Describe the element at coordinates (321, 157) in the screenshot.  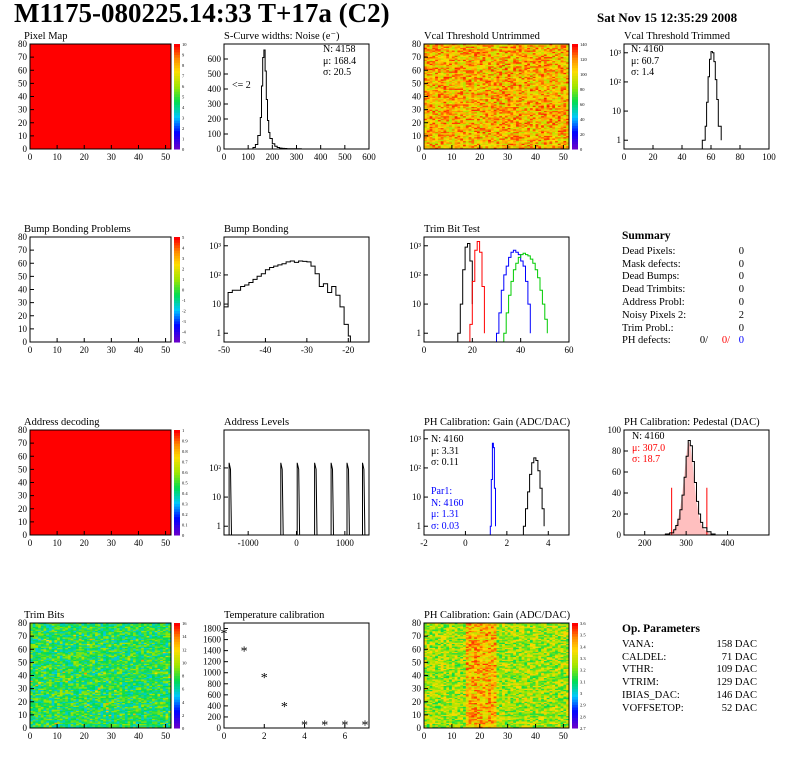
I see `x-tick-label: 400` at that location.